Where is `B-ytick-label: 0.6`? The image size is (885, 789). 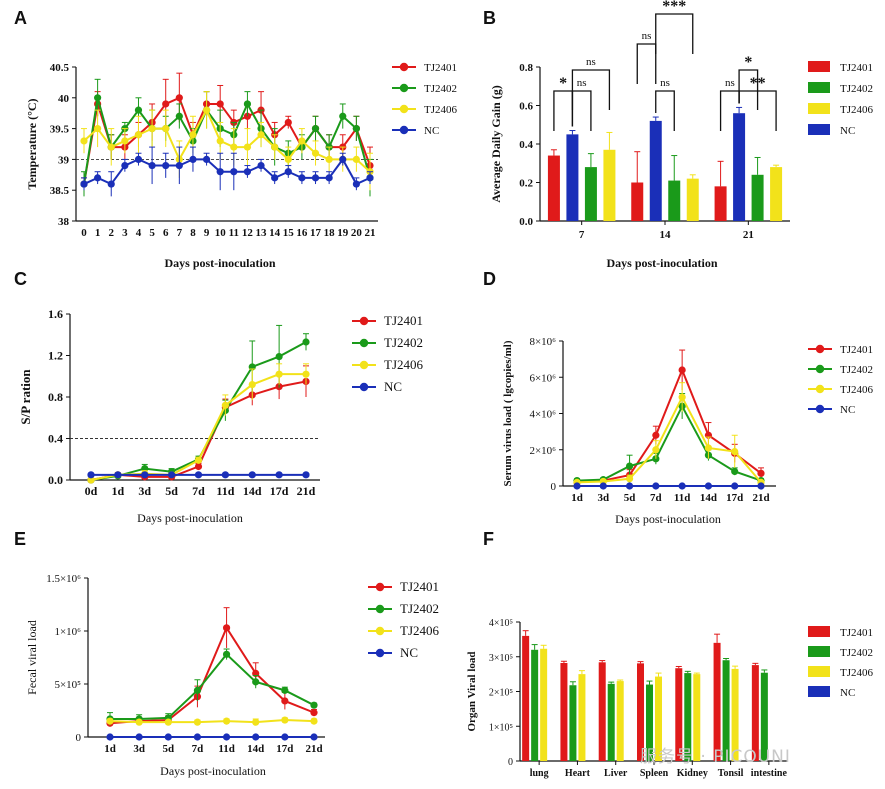
B-ytick-label: 0.6 is located at coordinates (526, 107).